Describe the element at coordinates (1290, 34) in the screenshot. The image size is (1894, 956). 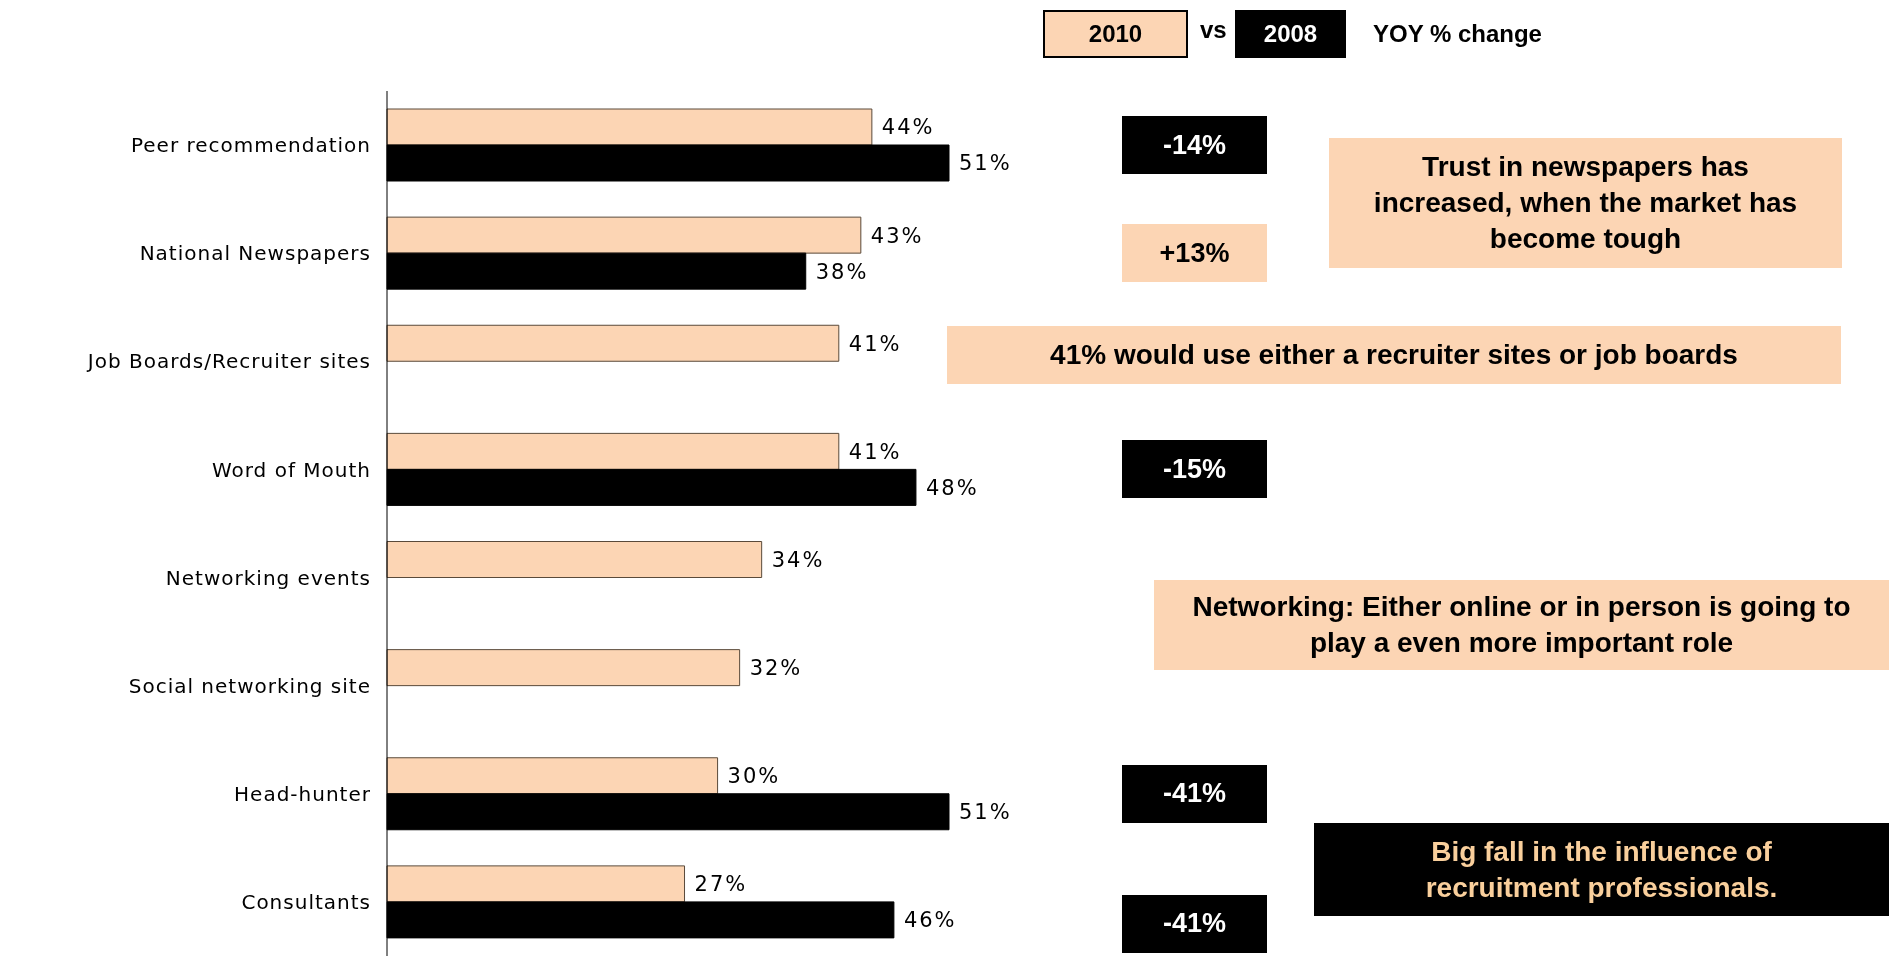
I see `text: 2008` at that location.